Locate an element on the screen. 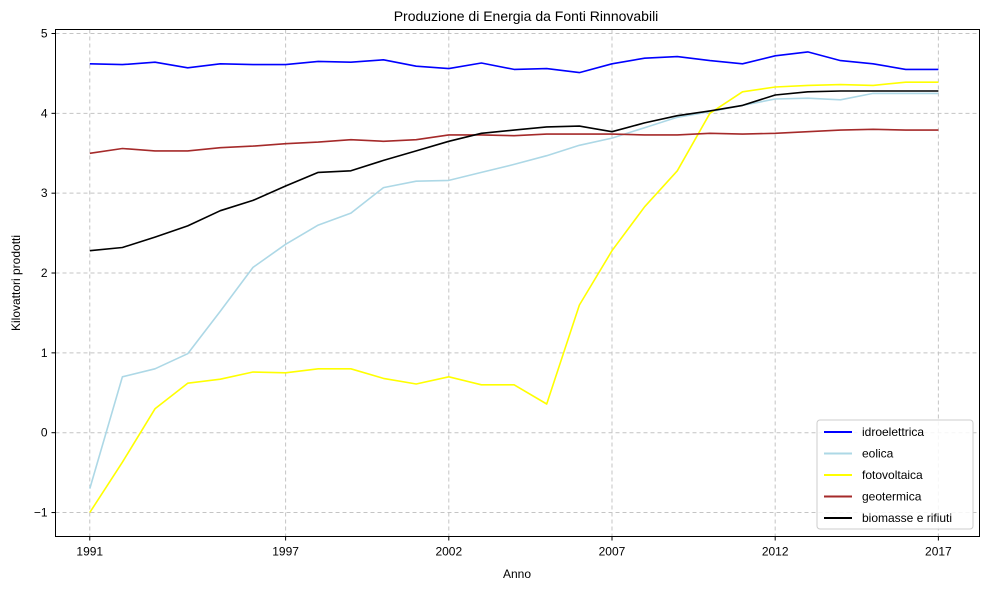  x-tick-label: 2007 is located at coordinates (612, 552).